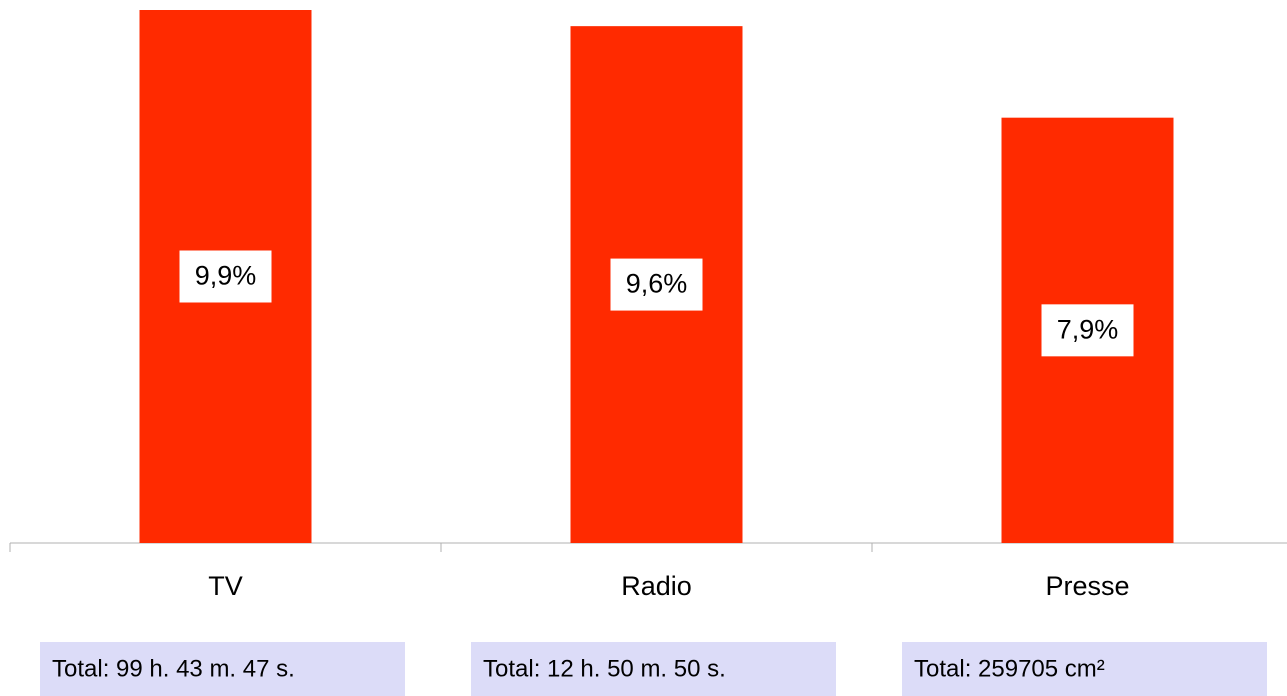  What do you see at coordinates (225, 586) in the screenshot?
I see `x-tick-label: TV` at bounding box center [225, 586].